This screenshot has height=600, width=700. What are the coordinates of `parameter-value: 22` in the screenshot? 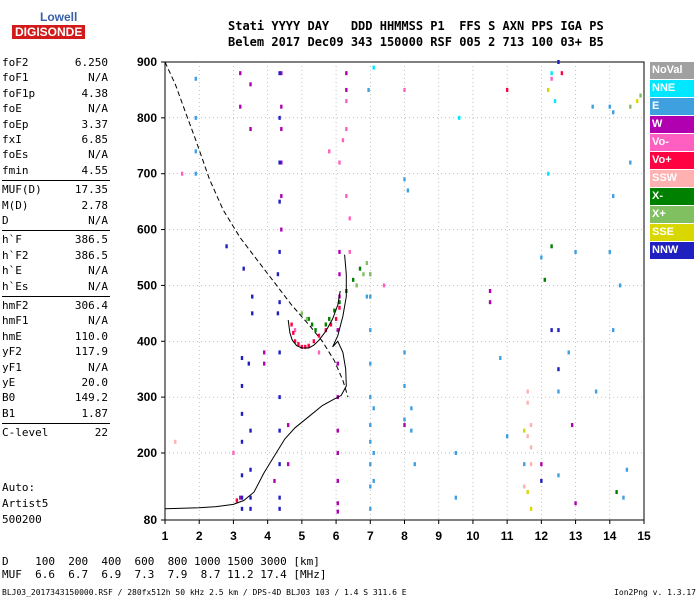 It's located at (101, 433).